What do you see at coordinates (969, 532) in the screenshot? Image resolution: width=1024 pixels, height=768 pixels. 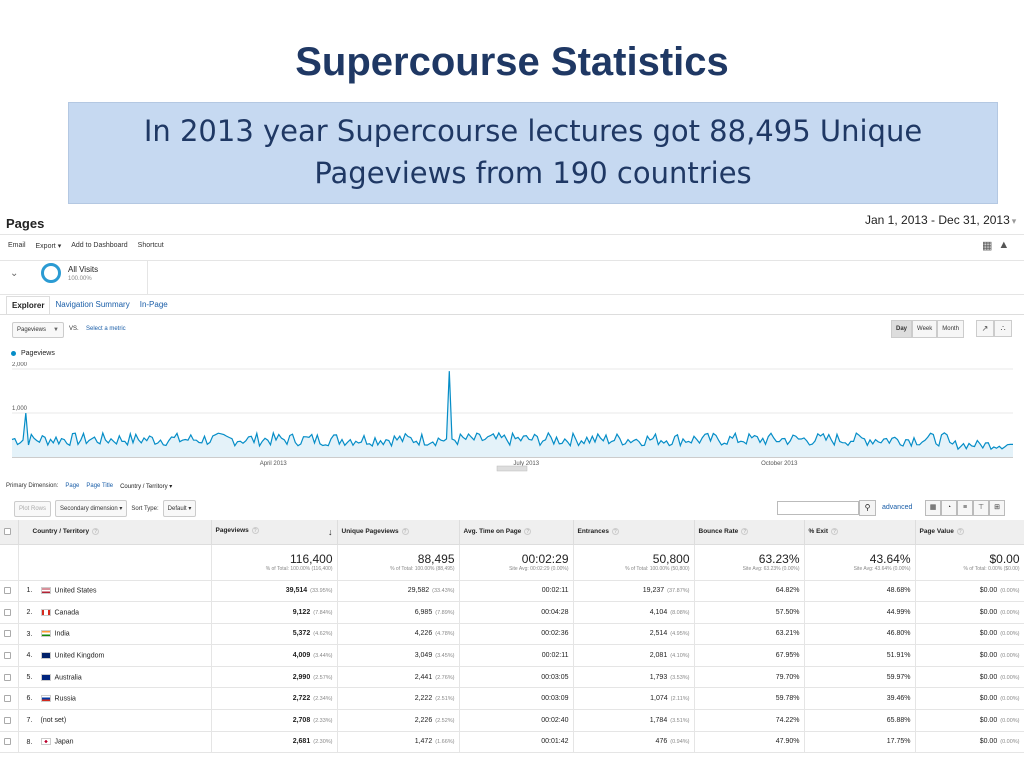 I see `col-page-value: Page Value?` at bounding box center [969, 532].